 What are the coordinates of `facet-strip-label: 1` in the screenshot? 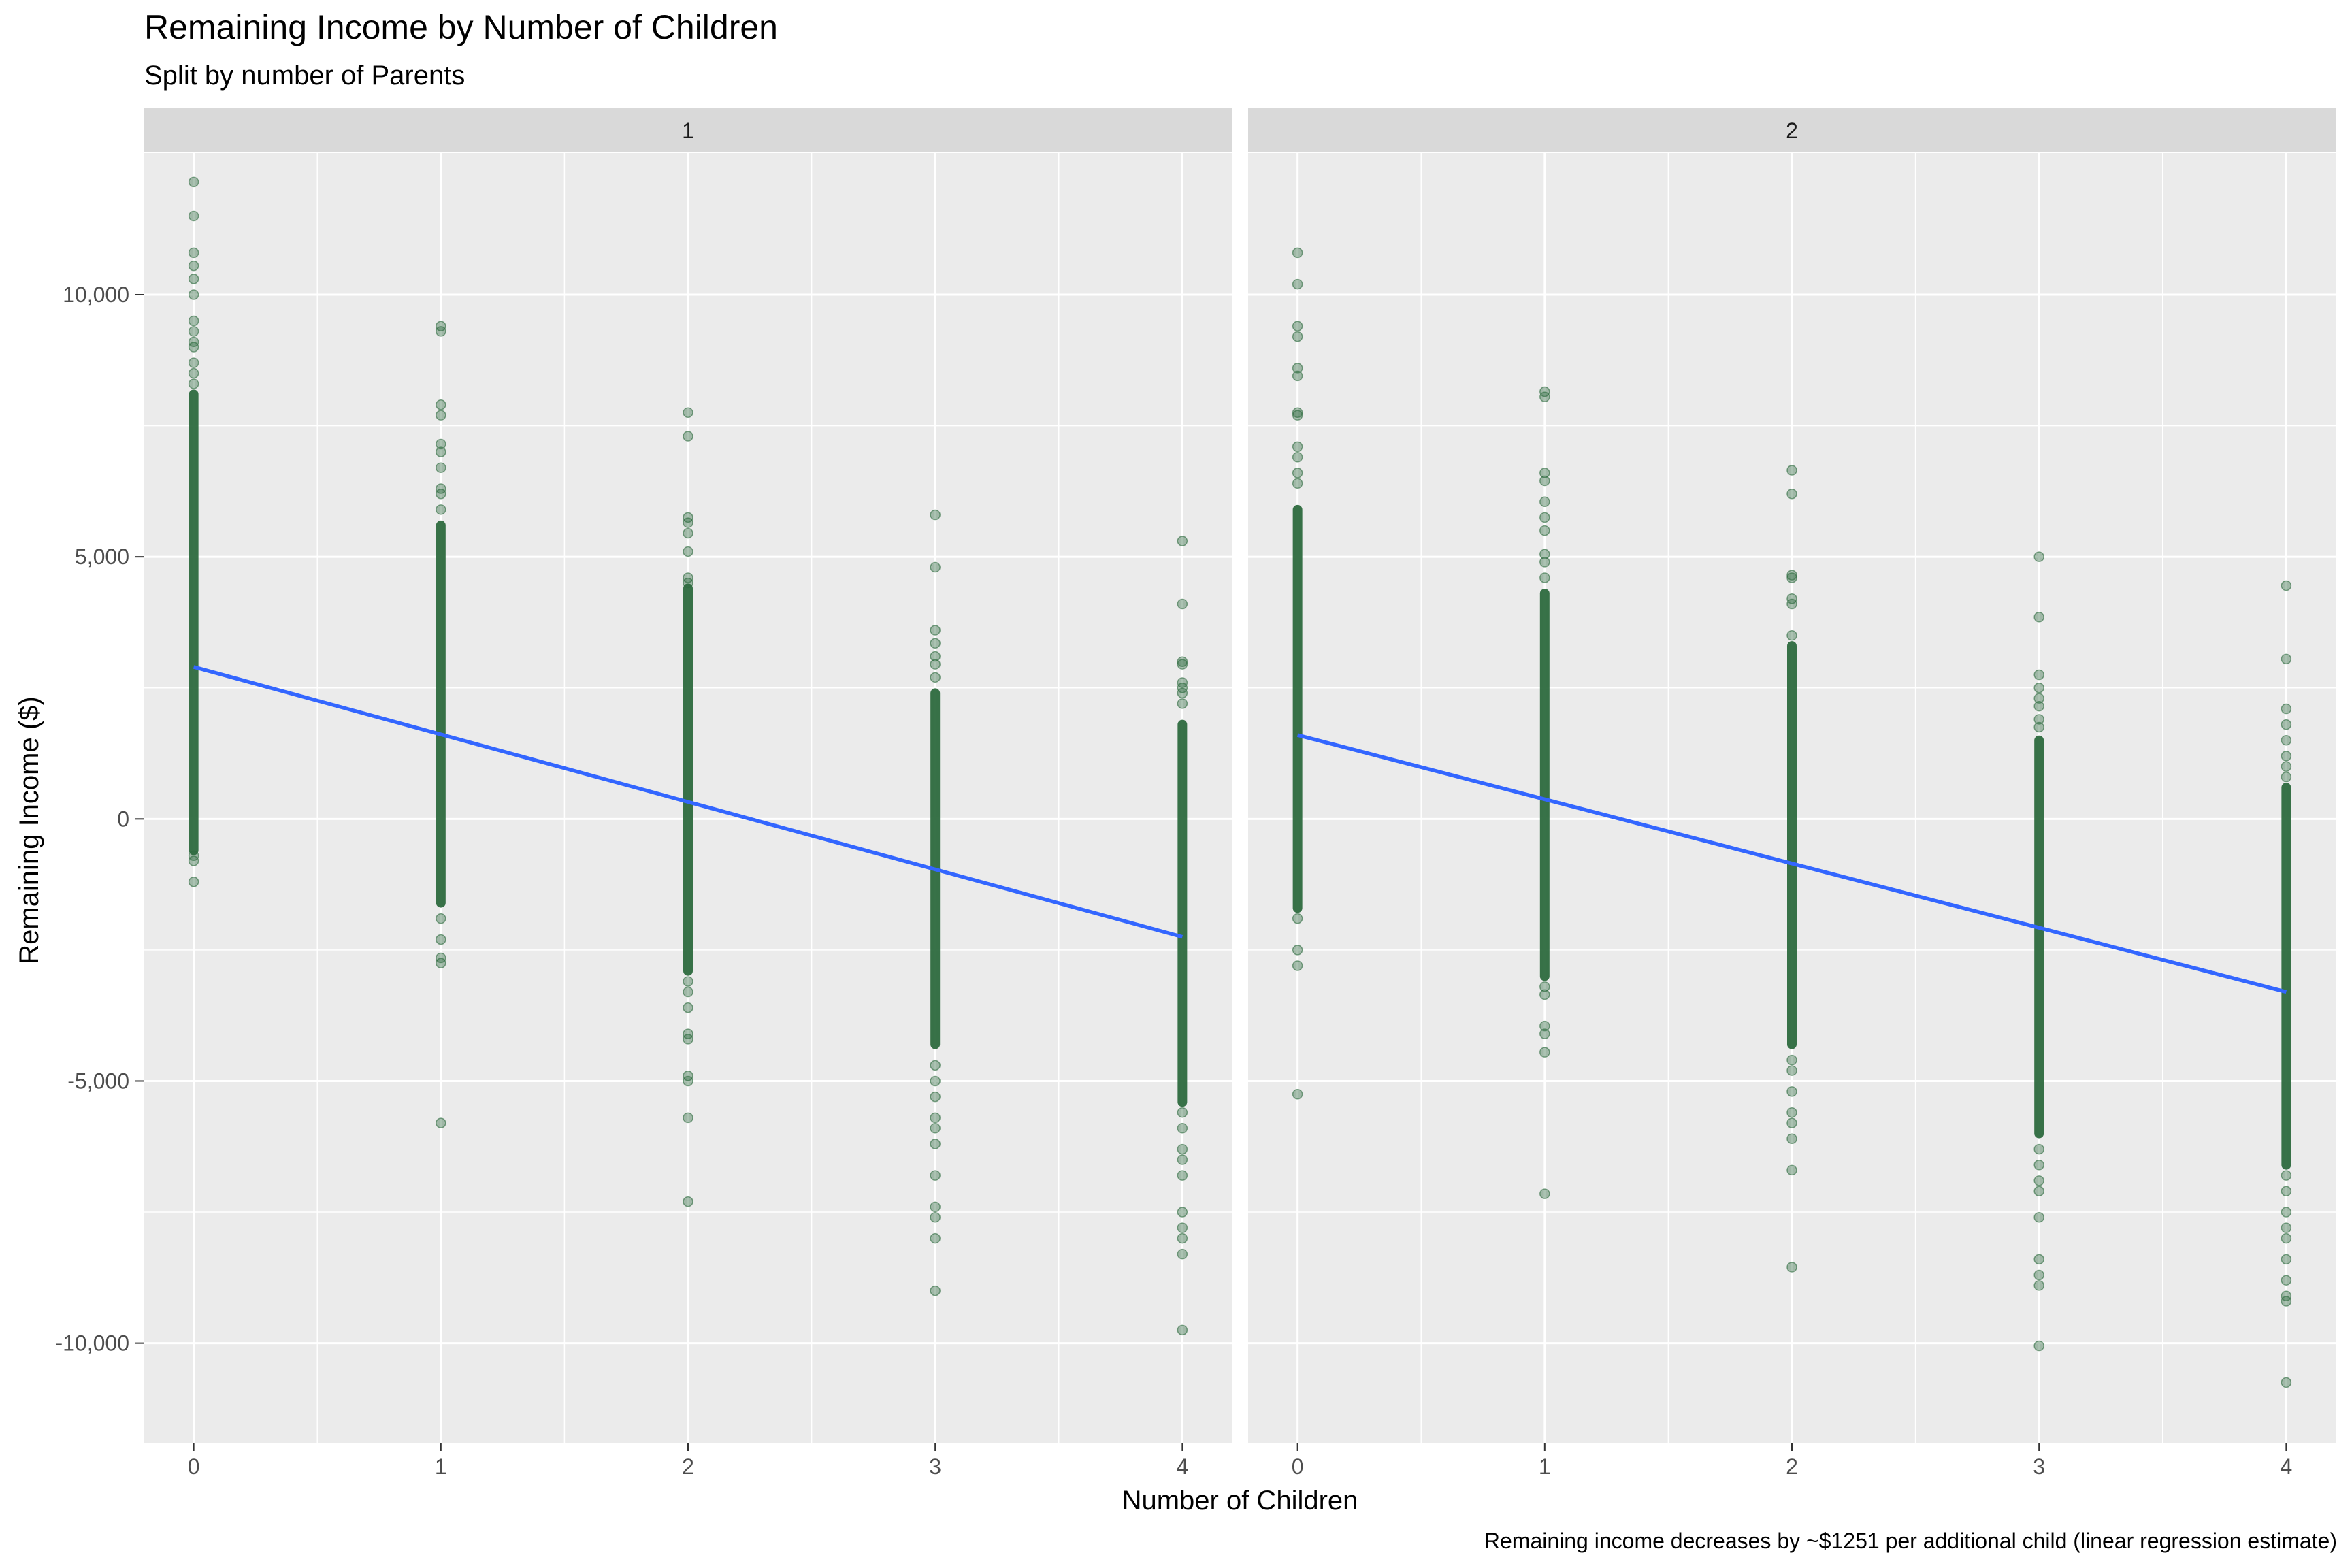 It's located at (688, 130).